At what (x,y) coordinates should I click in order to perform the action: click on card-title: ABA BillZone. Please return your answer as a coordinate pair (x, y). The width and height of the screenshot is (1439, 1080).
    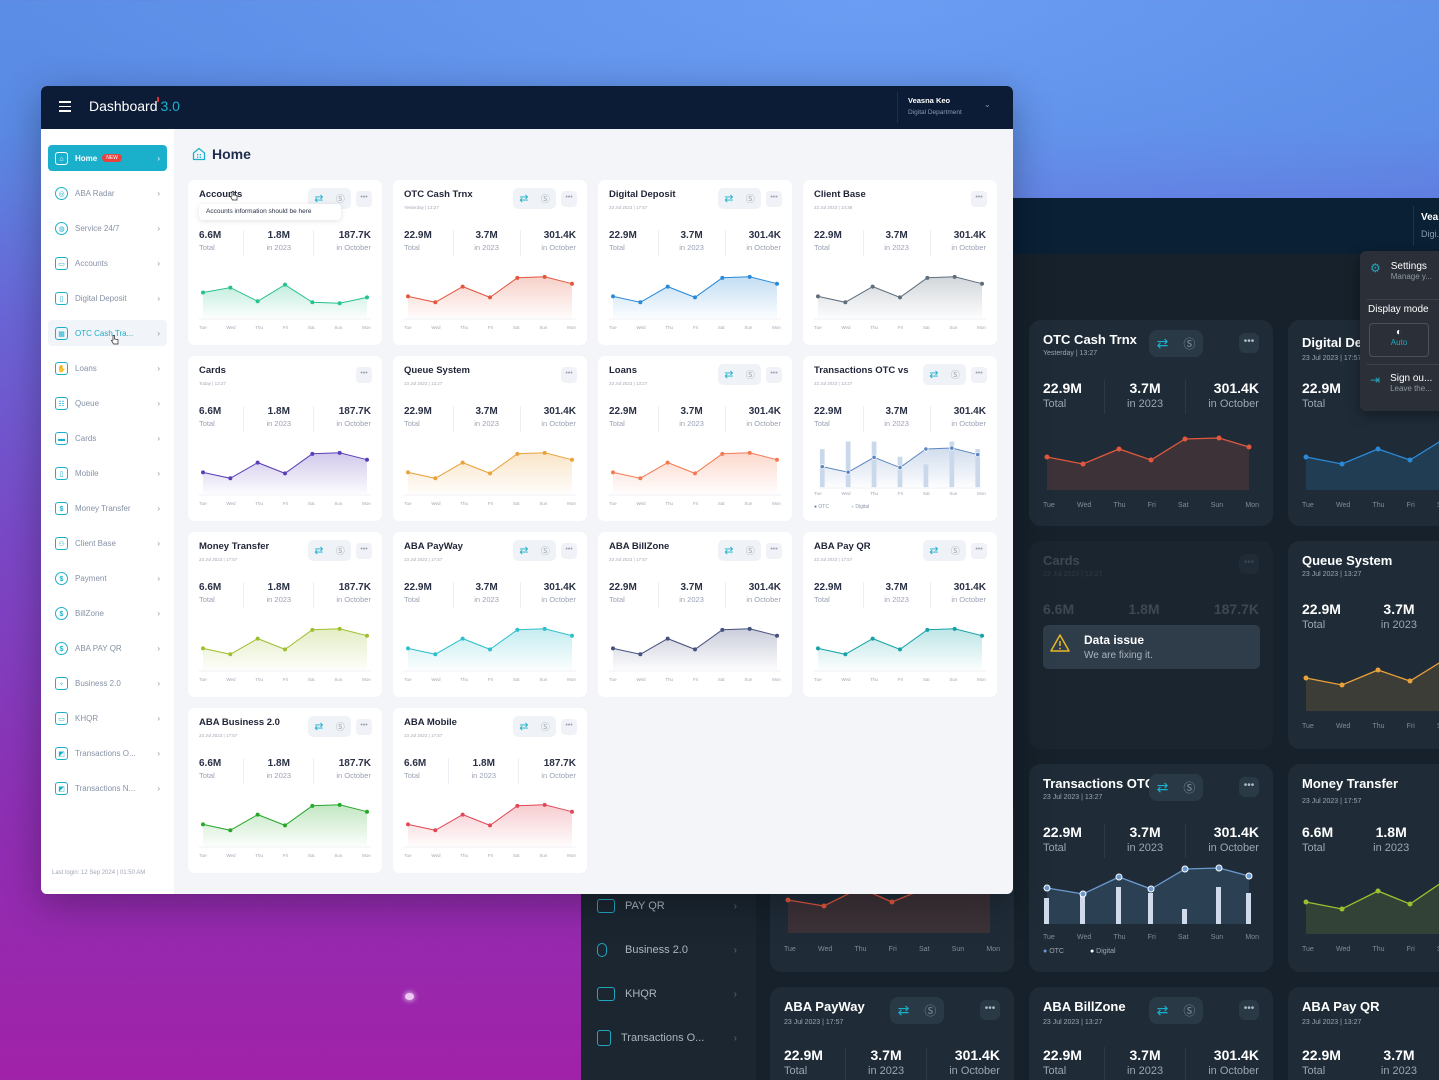
    Looking at the image, I should click on (639, 546).